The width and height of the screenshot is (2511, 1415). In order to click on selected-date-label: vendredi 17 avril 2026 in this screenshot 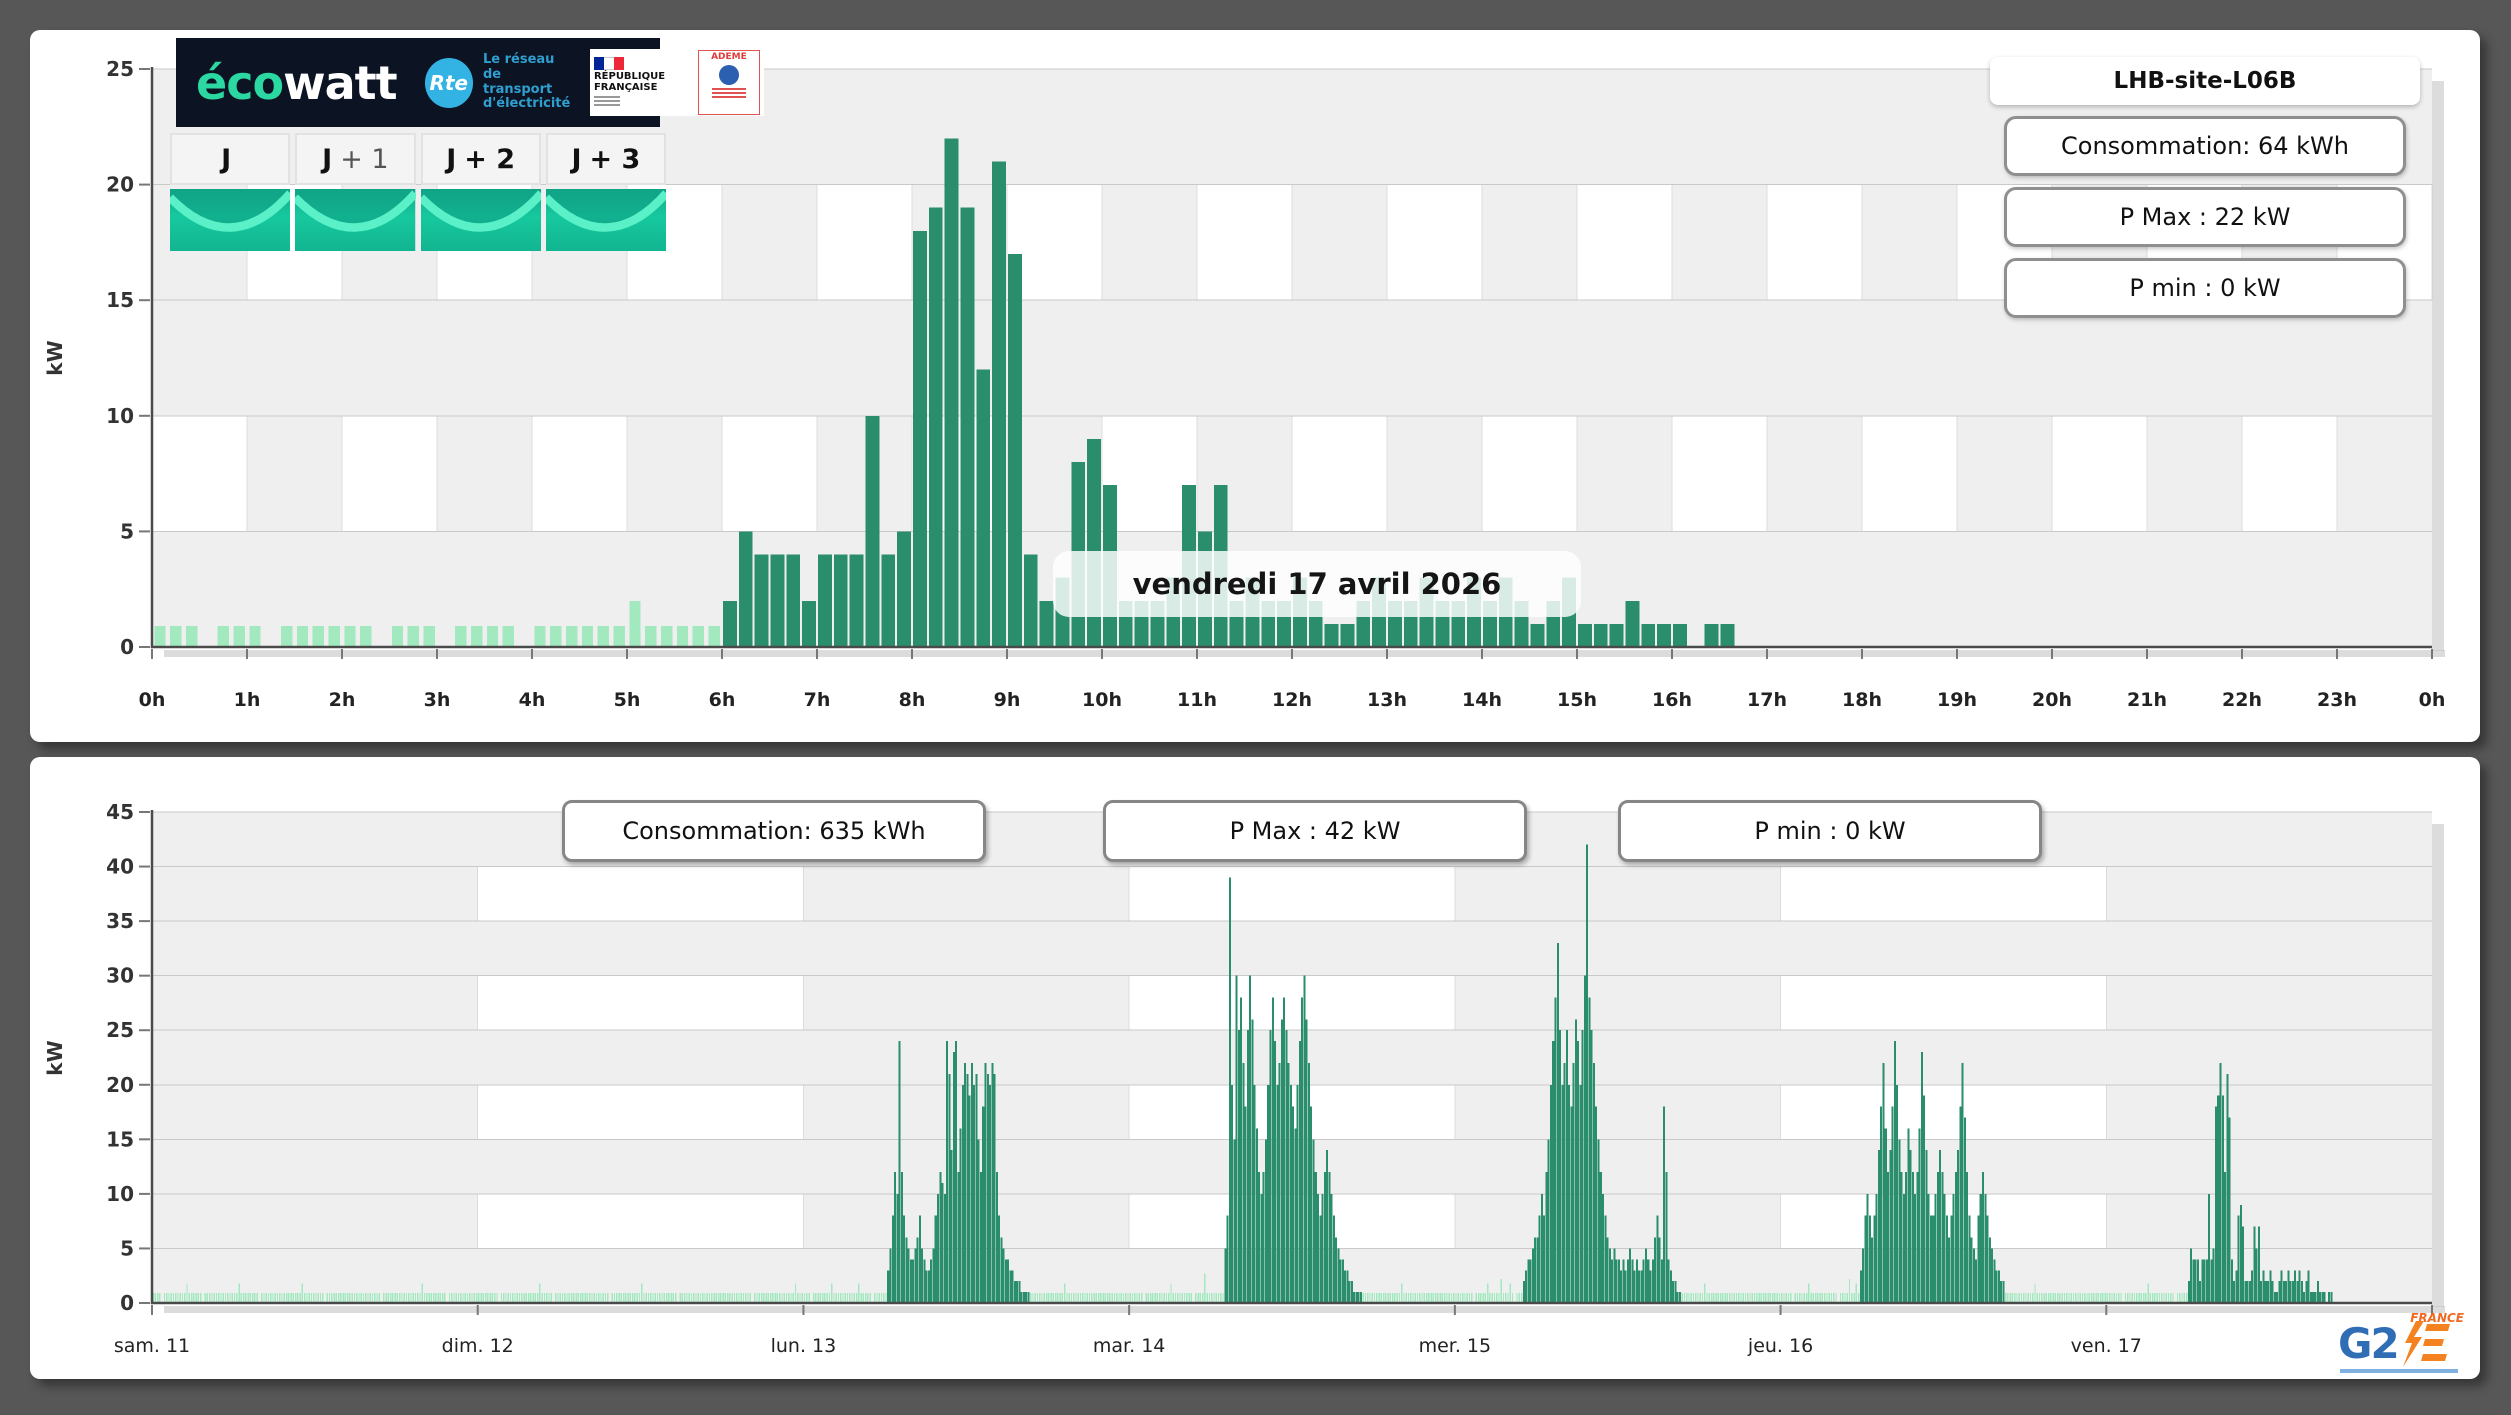, I will do `click(1317, 584)`.